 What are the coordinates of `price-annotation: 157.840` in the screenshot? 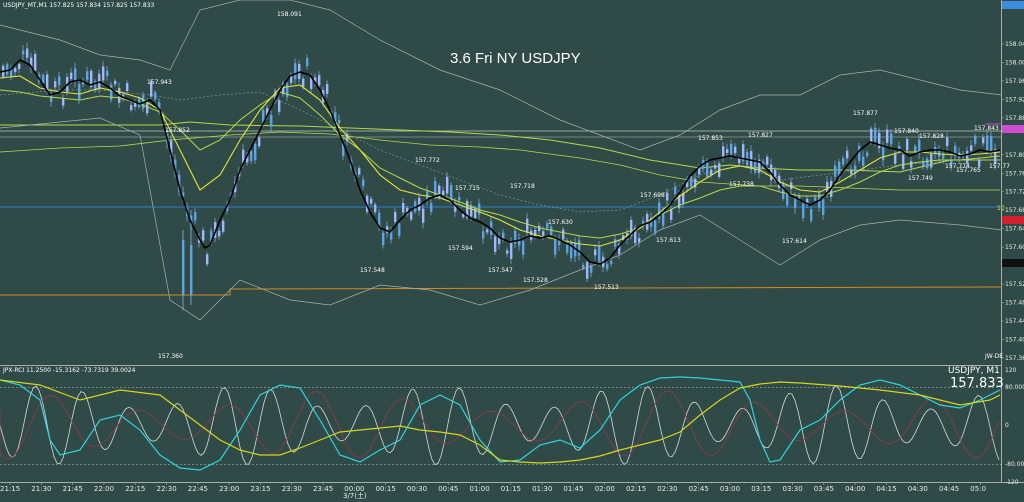 It's located at (906, 131).